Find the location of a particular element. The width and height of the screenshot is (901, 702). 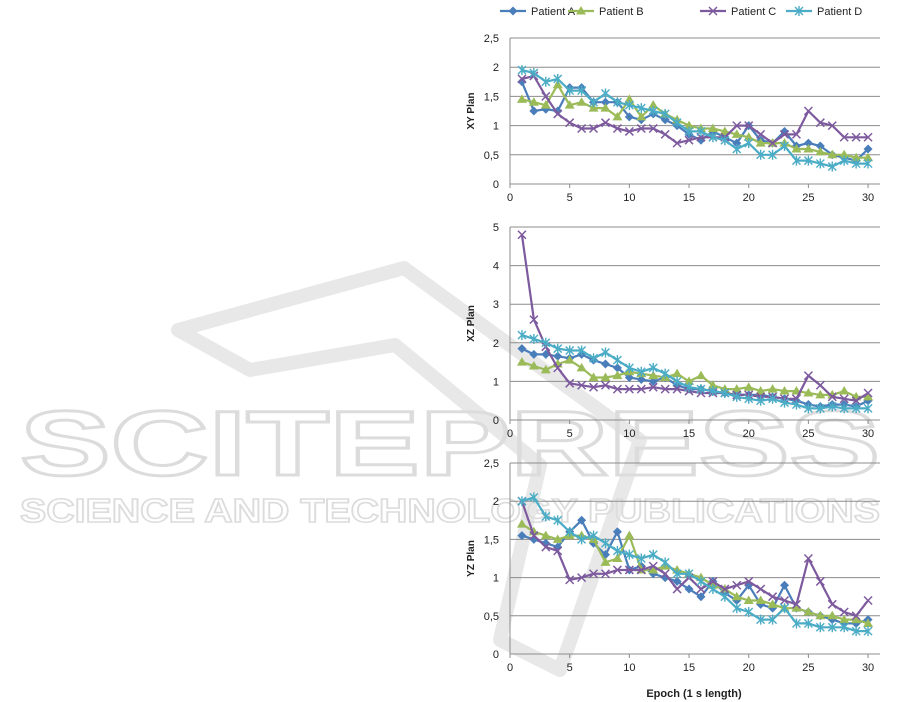

legend-label: Patient A is located at coordinates (553, 12).